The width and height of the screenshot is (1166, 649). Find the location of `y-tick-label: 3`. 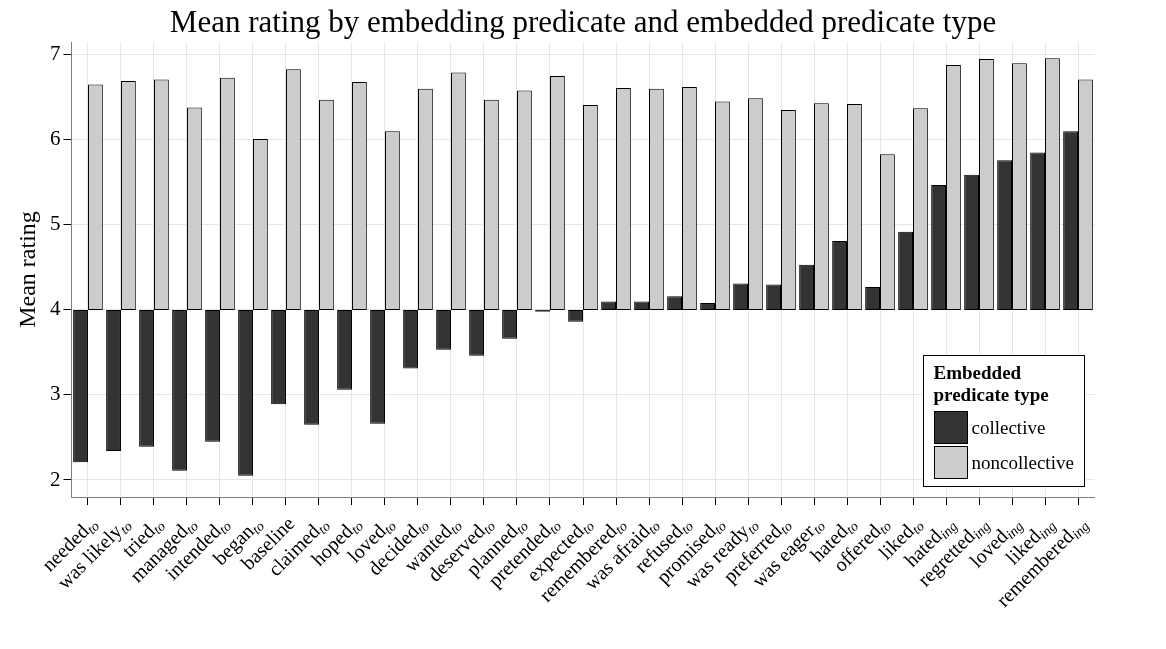

y-tick-label: 3 is located at coordinates (55, 393).